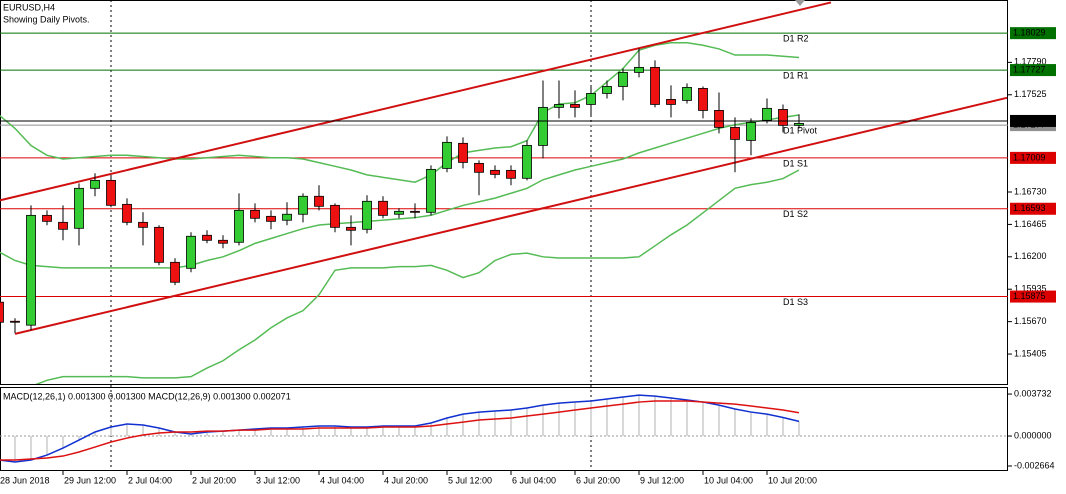  I want to click on x-tick-label: 6 Jul 04:00, so click(534, 480).